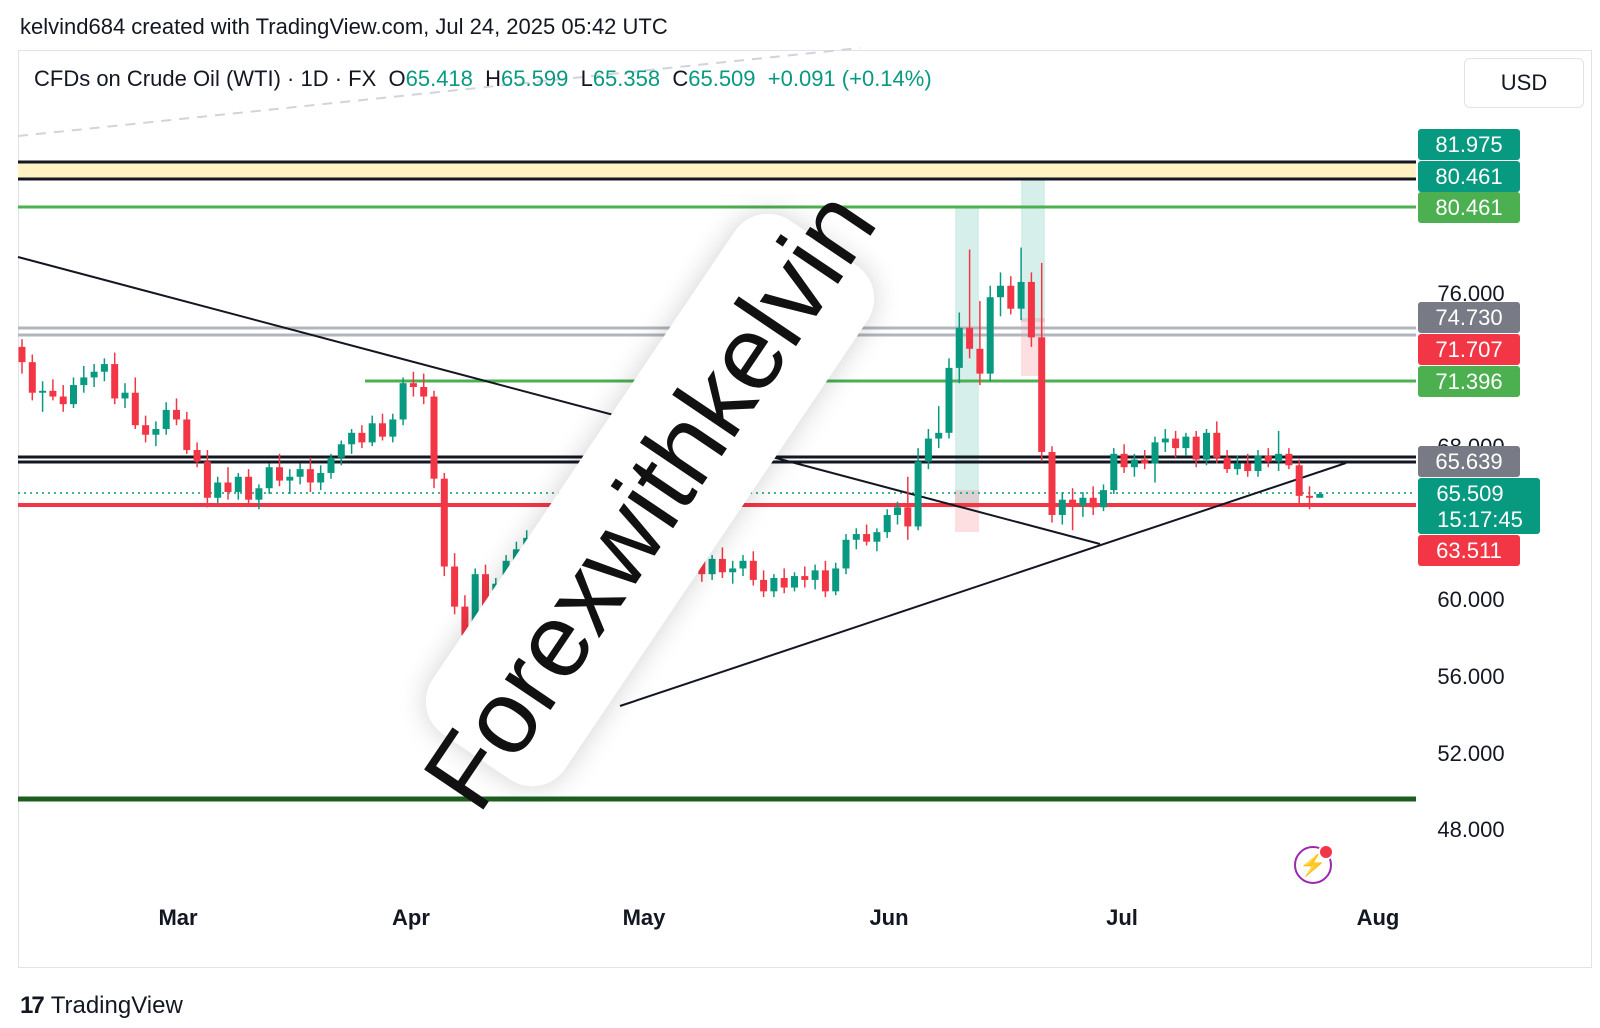  What do you see at coordinates (626, 78) in the screenshot?
I see `low-value: 65.358` at bounding box center [626, 78].